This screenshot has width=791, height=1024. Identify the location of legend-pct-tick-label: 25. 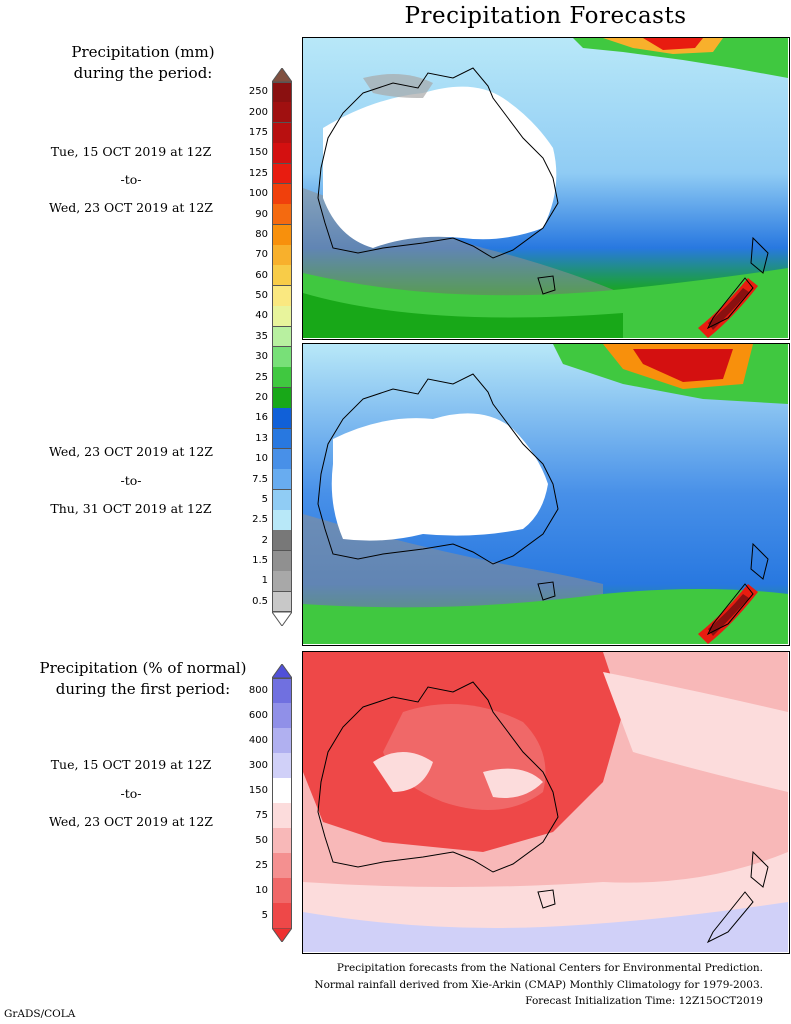
(261, 865).